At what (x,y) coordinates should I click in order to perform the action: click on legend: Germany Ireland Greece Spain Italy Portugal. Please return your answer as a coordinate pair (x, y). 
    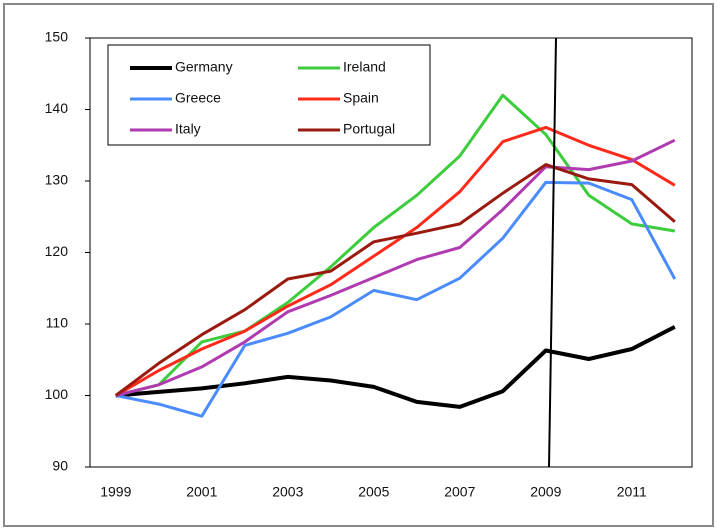
    Looking at the image, I should click on (262, 98).